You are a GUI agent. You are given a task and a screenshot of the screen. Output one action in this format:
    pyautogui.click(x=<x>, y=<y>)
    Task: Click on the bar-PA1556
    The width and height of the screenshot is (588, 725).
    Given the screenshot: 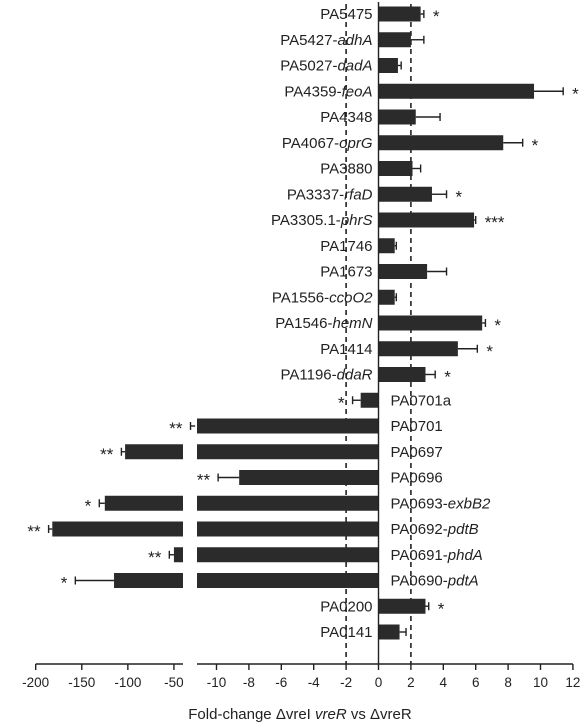 What is the action you would take?
    pyautogui.click(x=386, y=297)
    